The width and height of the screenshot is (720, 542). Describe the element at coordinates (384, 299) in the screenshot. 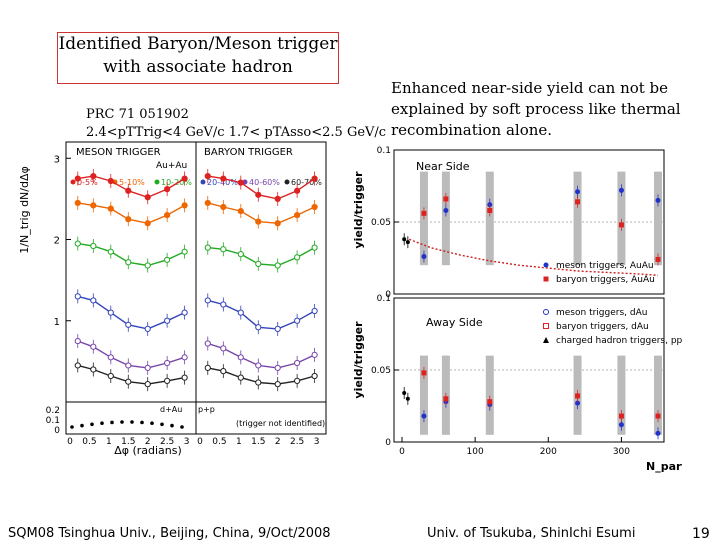

I see `right-y-tick-label: 0.1` at that location.